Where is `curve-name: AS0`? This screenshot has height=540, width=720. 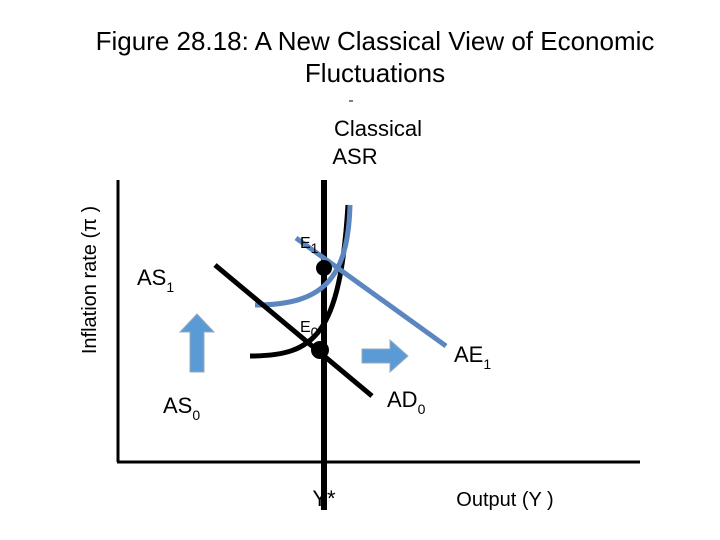 curve-name: AS0 is located at coordinates (181, 408).